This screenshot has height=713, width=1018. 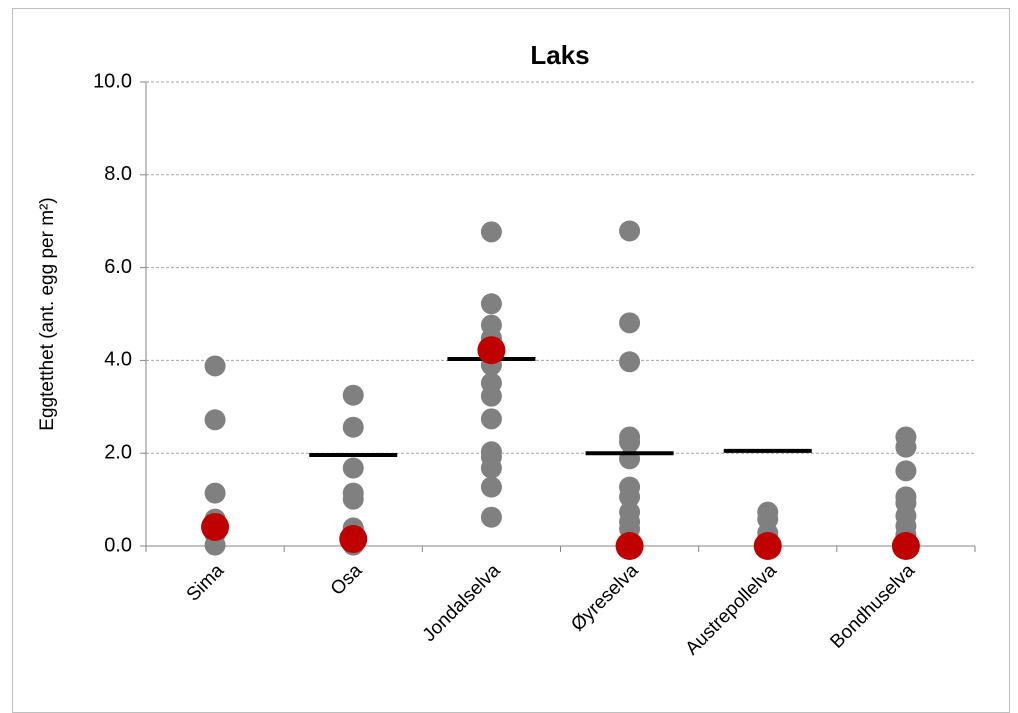 I want to click on y-tick-label: 8.0, so click(x=118, y=174).